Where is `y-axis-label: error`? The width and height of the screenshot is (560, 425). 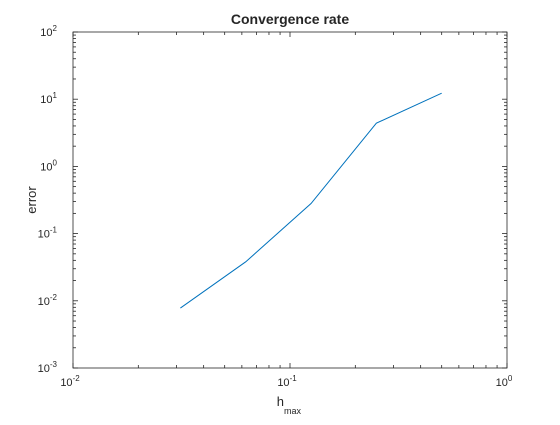 y-axis-label: error is located at coordinates (31, 200).